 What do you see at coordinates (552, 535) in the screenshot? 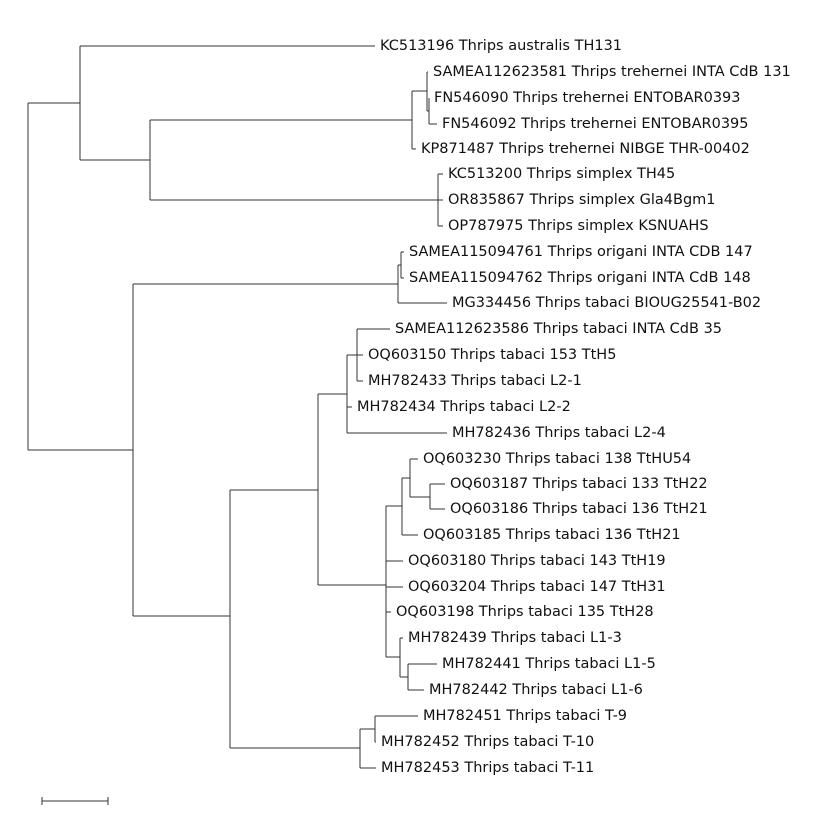
I see `leaf-label: OQ603185 Thrips tabaci 136 TtH21` at bounding box center [552, 535].